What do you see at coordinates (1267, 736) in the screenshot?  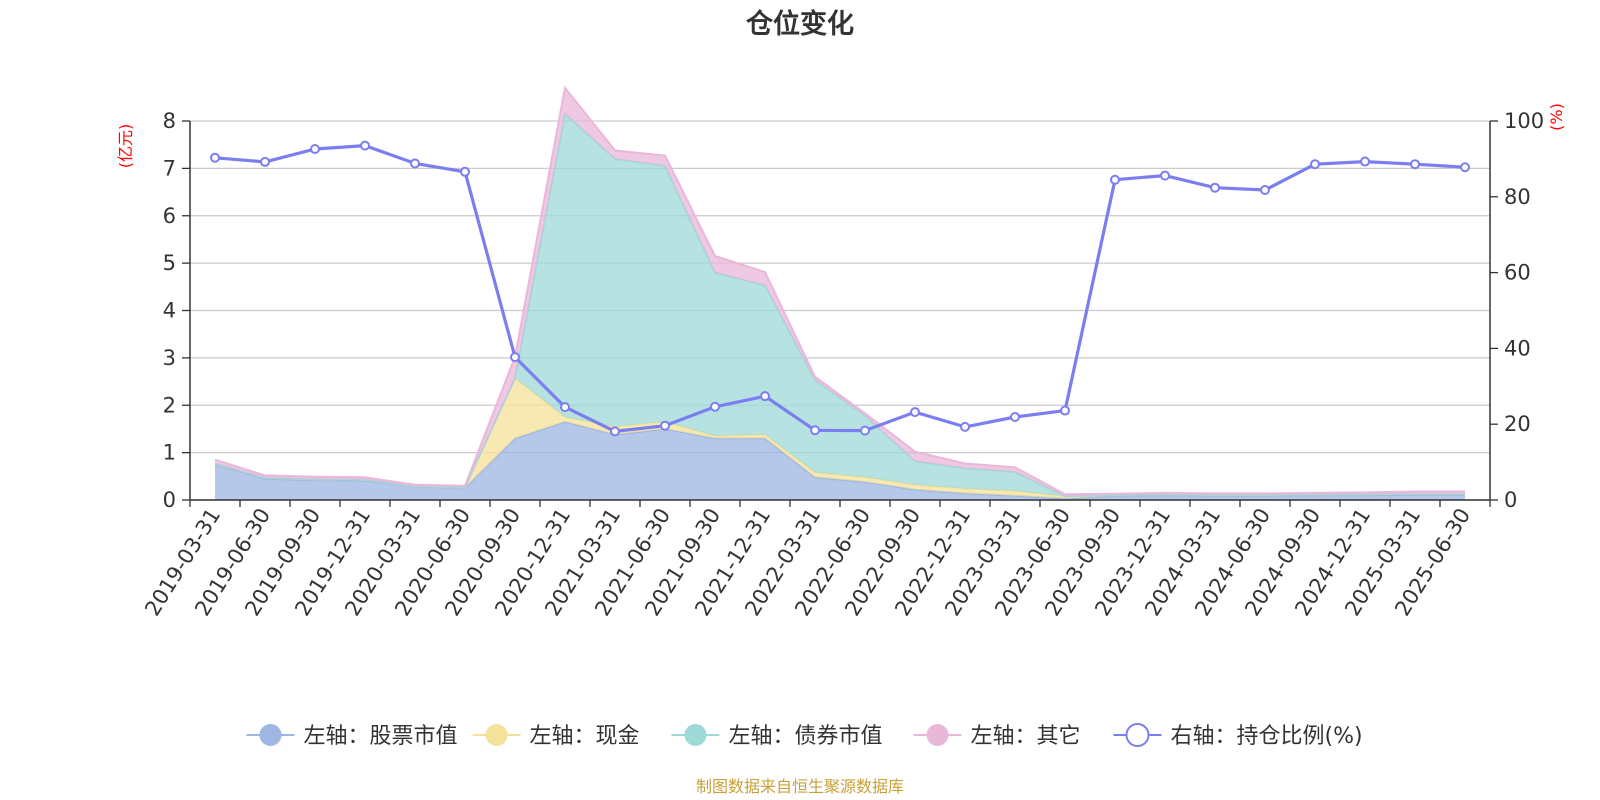 I see `legend-label: 右轴：持仓比例(%)` at bounding box center [1267, 736].